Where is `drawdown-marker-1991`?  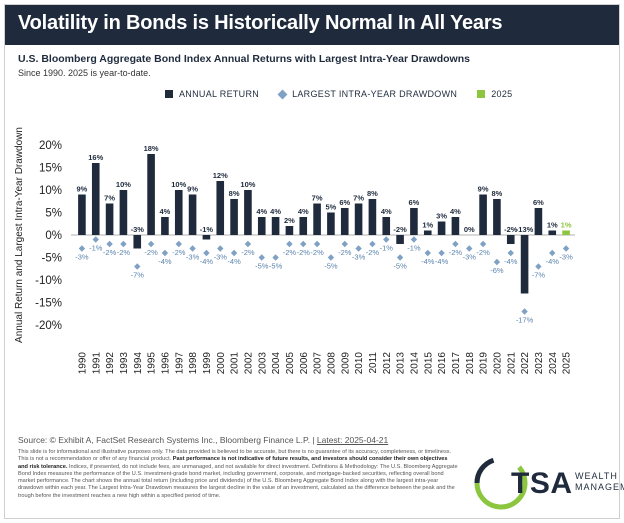 drawdown-marker-1991 is located at coordinates (95, 239).